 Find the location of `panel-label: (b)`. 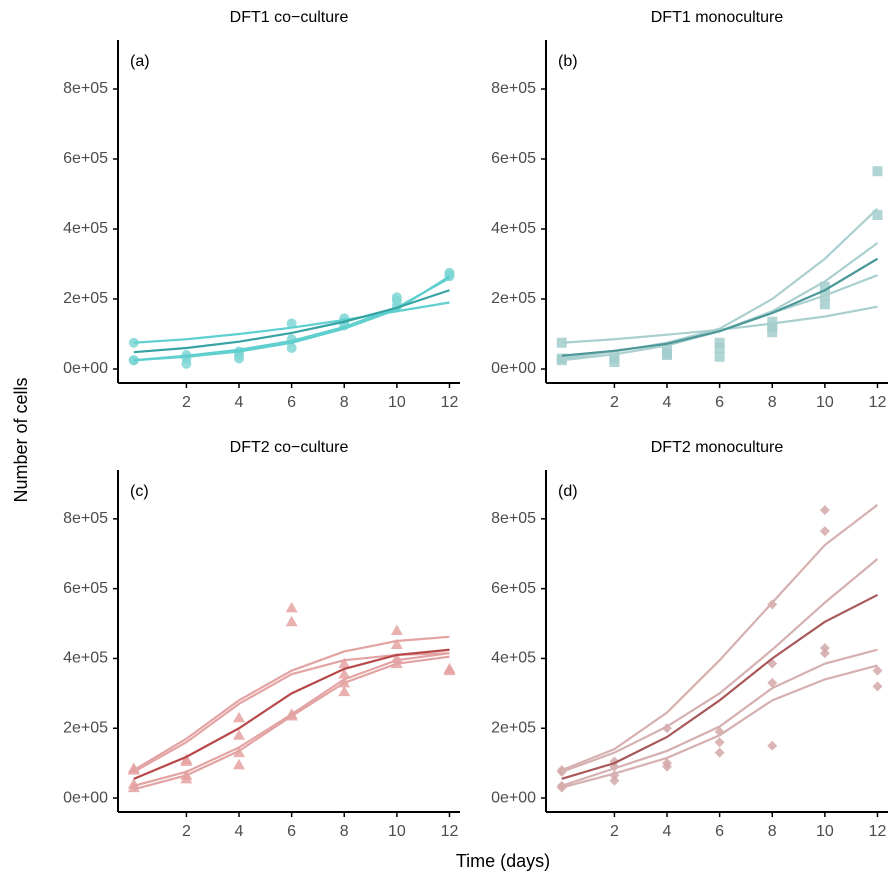

panel-label: (b) is located at coordinates (568, 61).